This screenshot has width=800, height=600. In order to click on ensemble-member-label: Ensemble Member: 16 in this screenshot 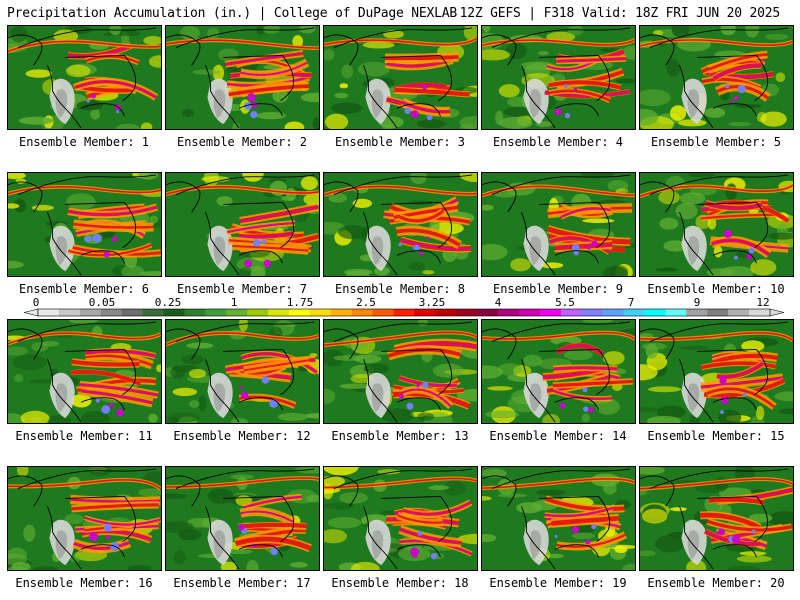, I will do `click(84, 583)`.